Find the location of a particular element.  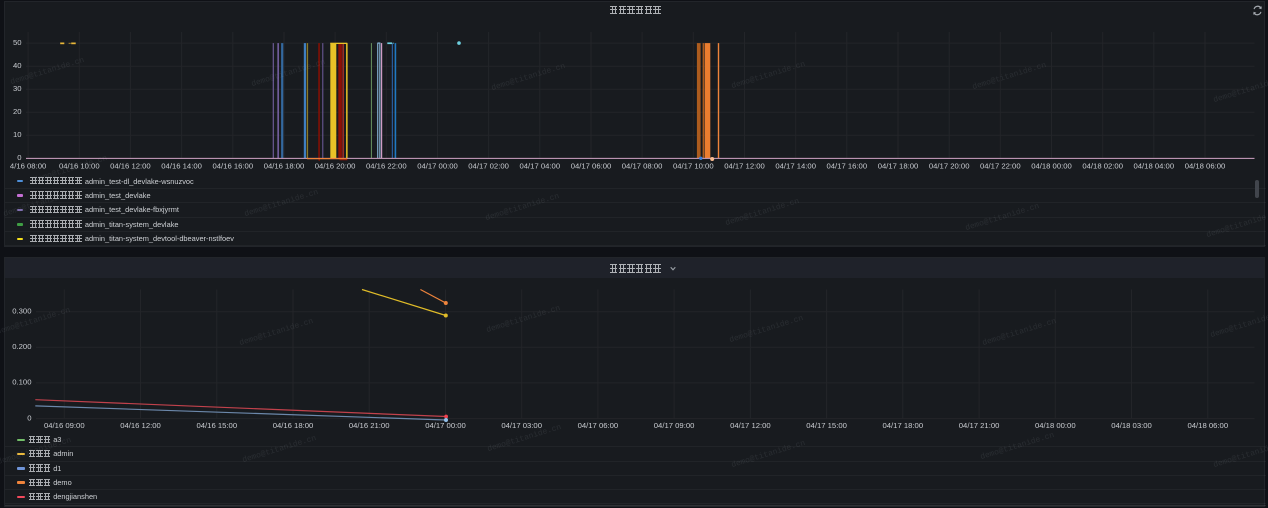

svg-text: 04/17 21:00 is located at coordinates (979, 425).